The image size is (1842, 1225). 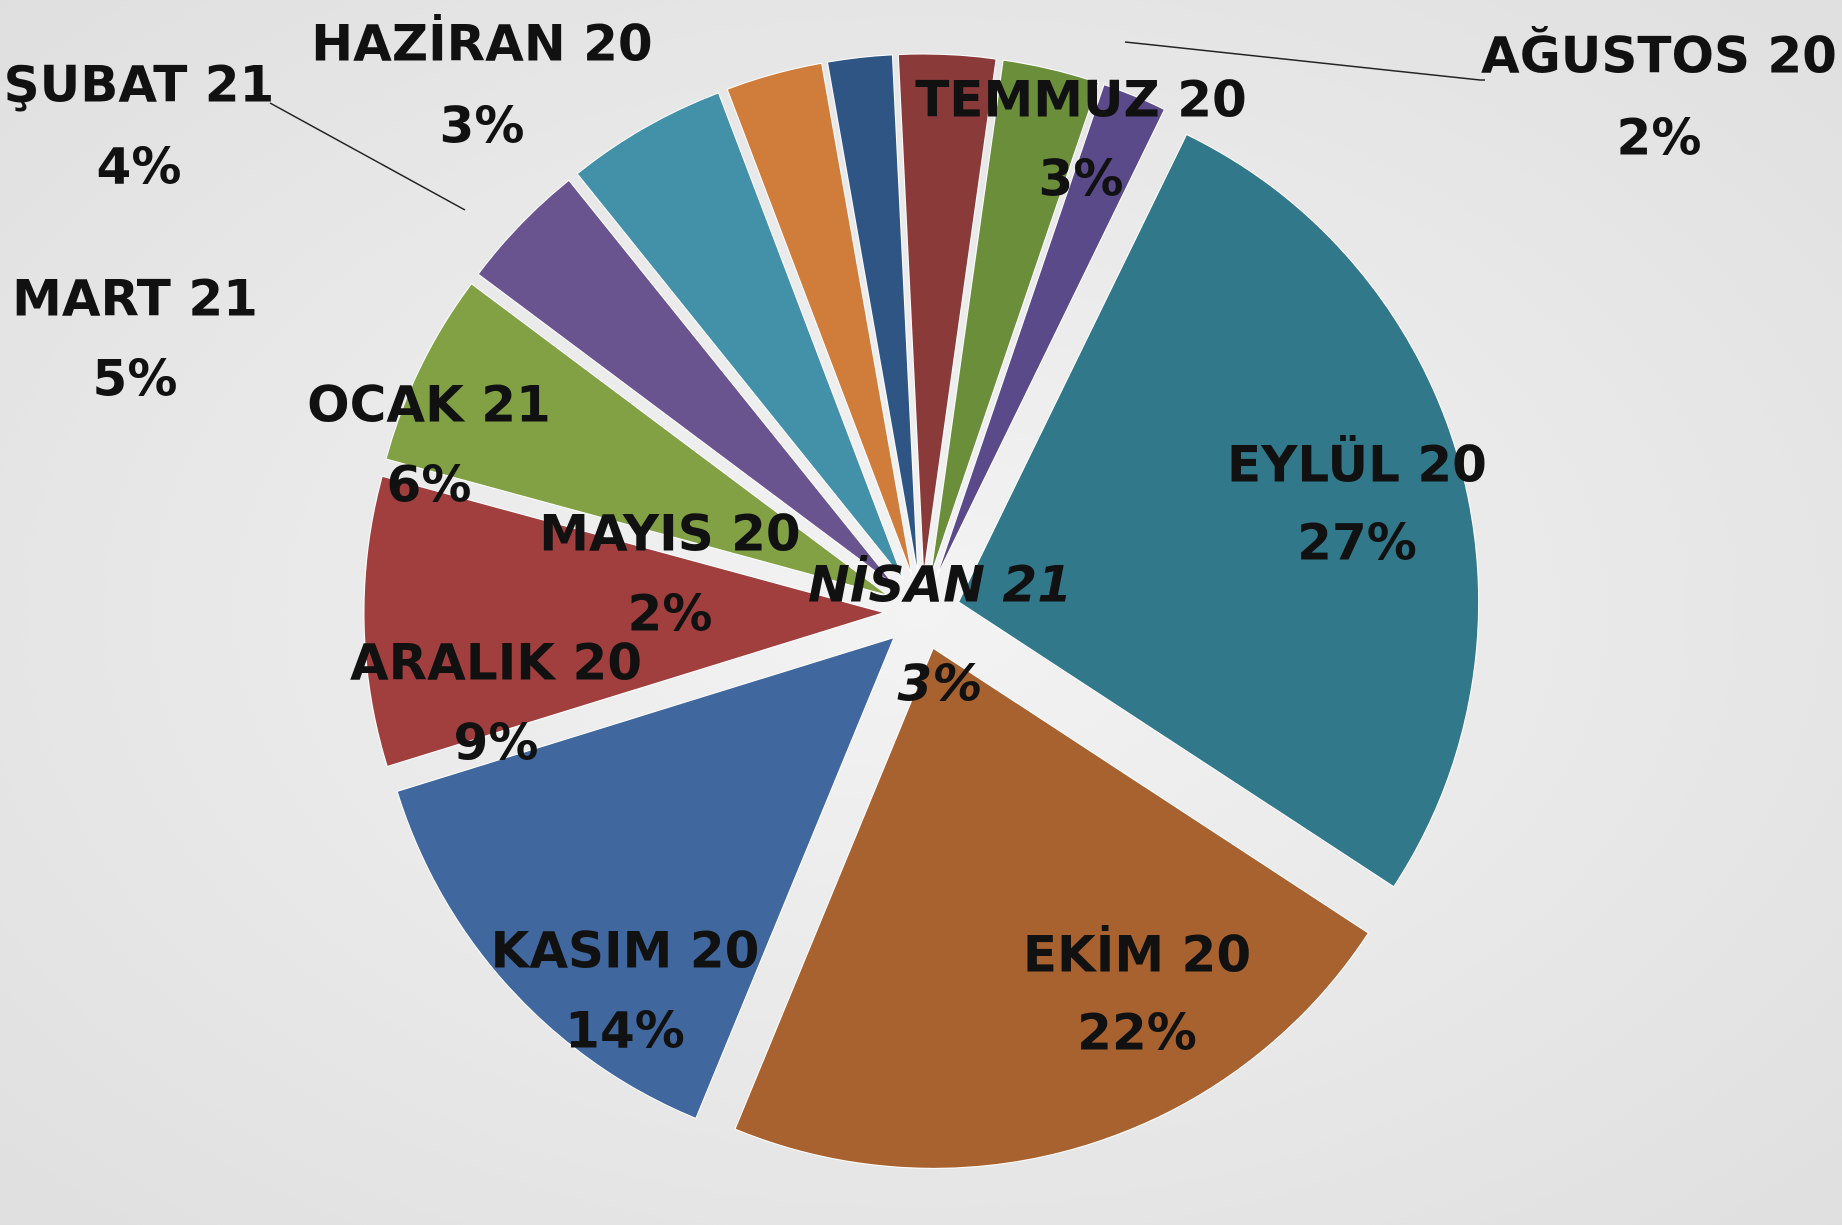 I want to click on slice-label: MART 21, so click(x=135, y=299).